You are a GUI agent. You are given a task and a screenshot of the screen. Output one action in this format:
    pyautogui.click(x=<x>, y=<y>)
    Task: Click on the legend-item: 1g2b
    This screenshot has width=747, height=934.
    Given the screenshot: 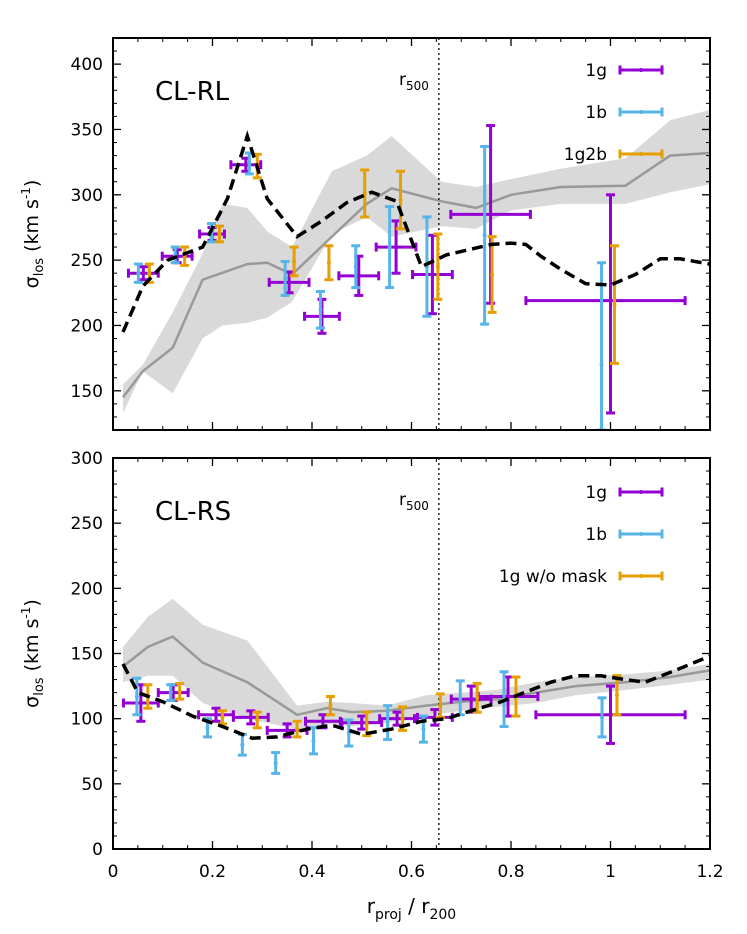 What is the action you would take?
    pyautogui.click(x=614, y=155)
    